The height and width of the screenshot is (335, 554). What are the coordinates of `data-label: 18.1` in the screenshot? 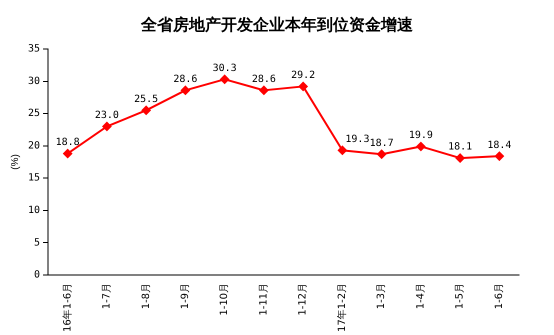 It's located at (460, 147).